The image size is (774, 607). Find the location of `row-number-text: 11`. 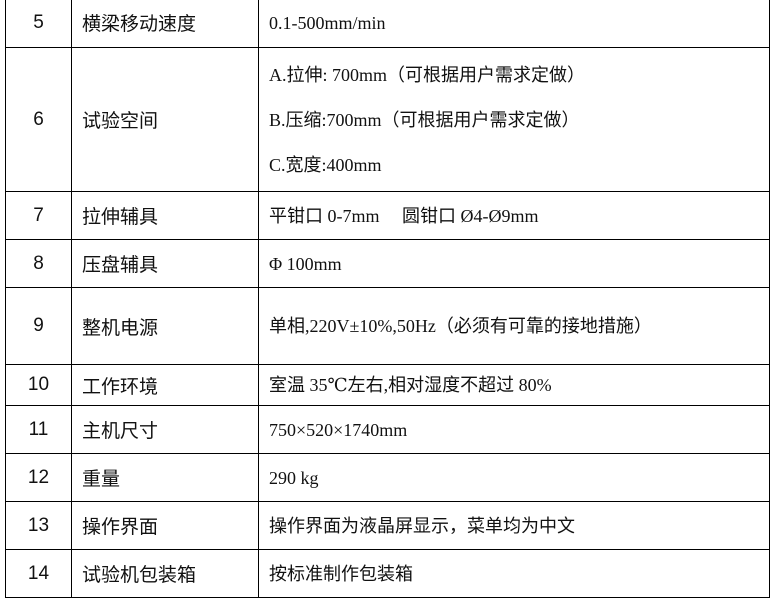

row-number-text: 11 is located at coordinates (38, 429).